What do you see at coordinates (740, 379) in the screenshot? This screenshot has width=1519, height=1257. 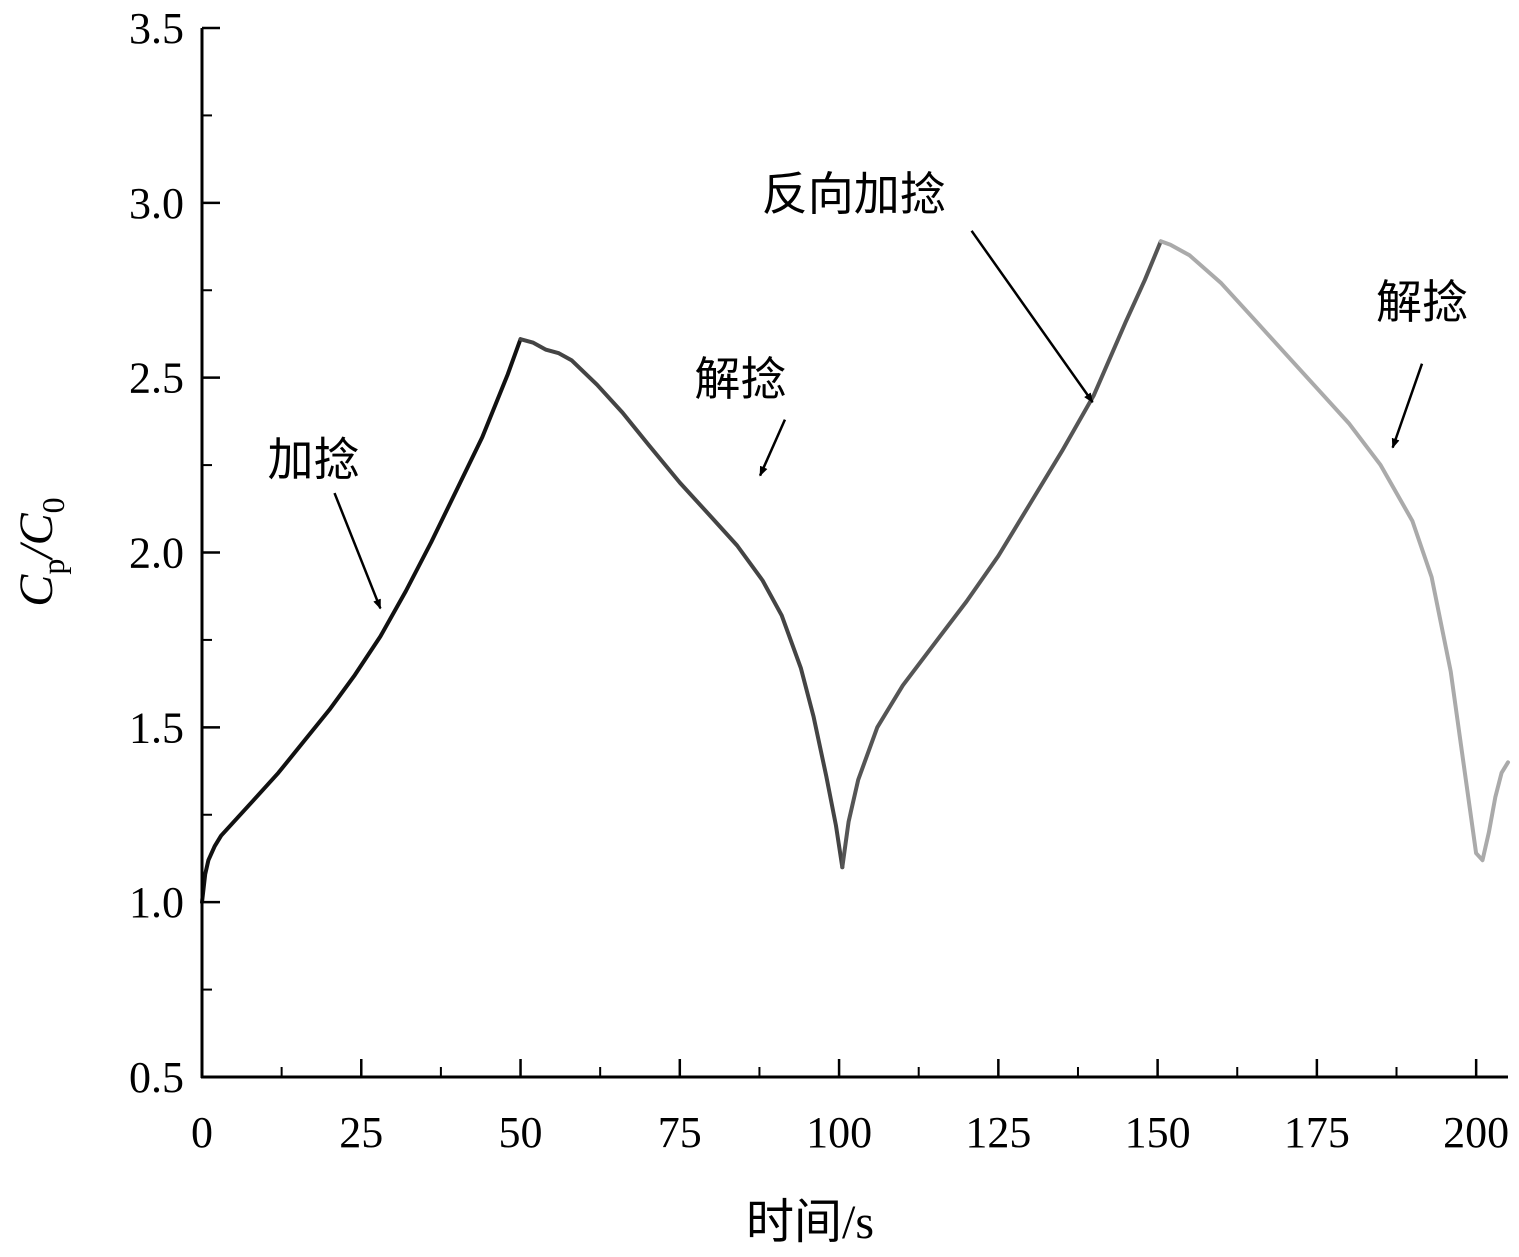 I see `annotation-label-2: 解捻` at bounding box center [740, 379].